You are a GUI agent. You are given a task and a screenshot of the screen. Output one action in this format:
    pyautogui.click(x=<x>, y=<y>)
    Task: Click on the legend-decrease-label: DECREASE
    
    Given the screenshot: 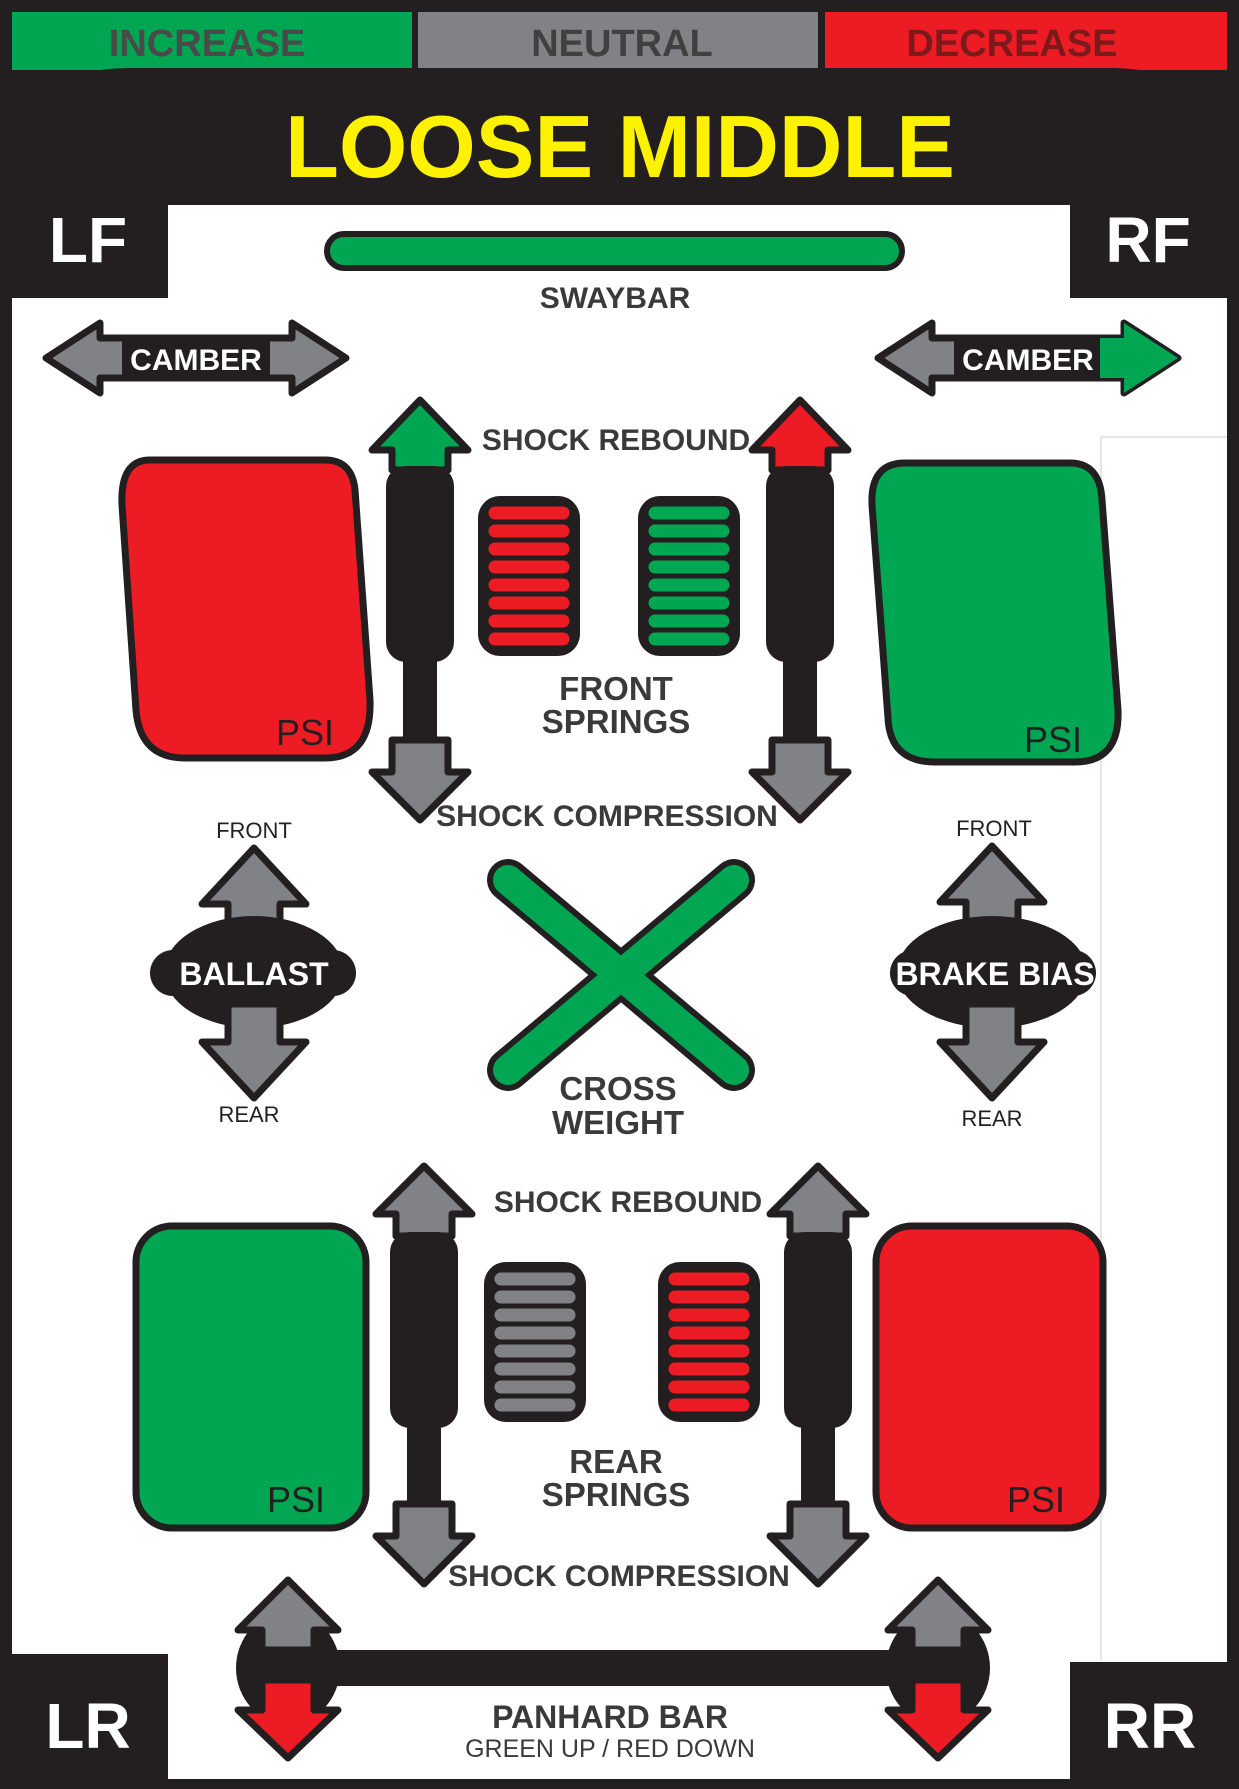 What is the action you would take?
    pyautogui.click(x=1011, y=44)
    